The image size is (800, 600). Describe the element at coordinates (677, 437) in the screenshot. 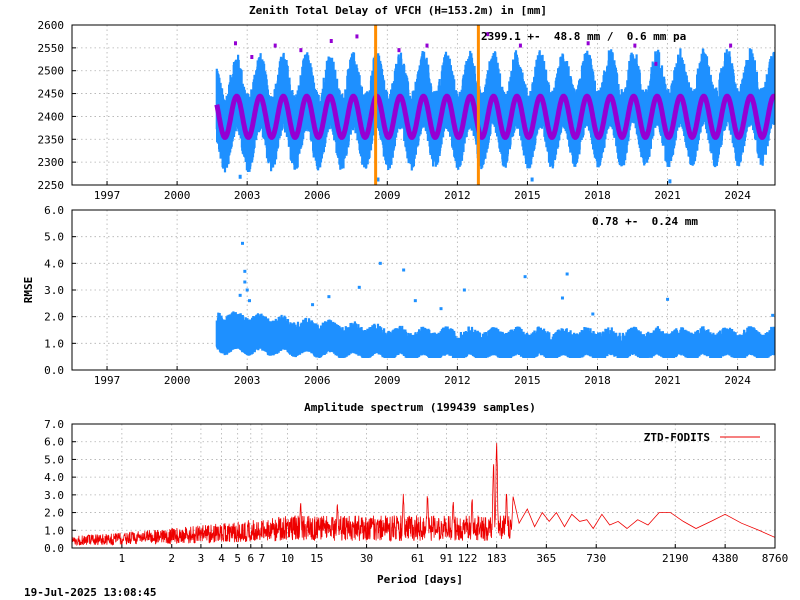

I see `spectrum-legend-label: ZTD-FODITS` at that location.